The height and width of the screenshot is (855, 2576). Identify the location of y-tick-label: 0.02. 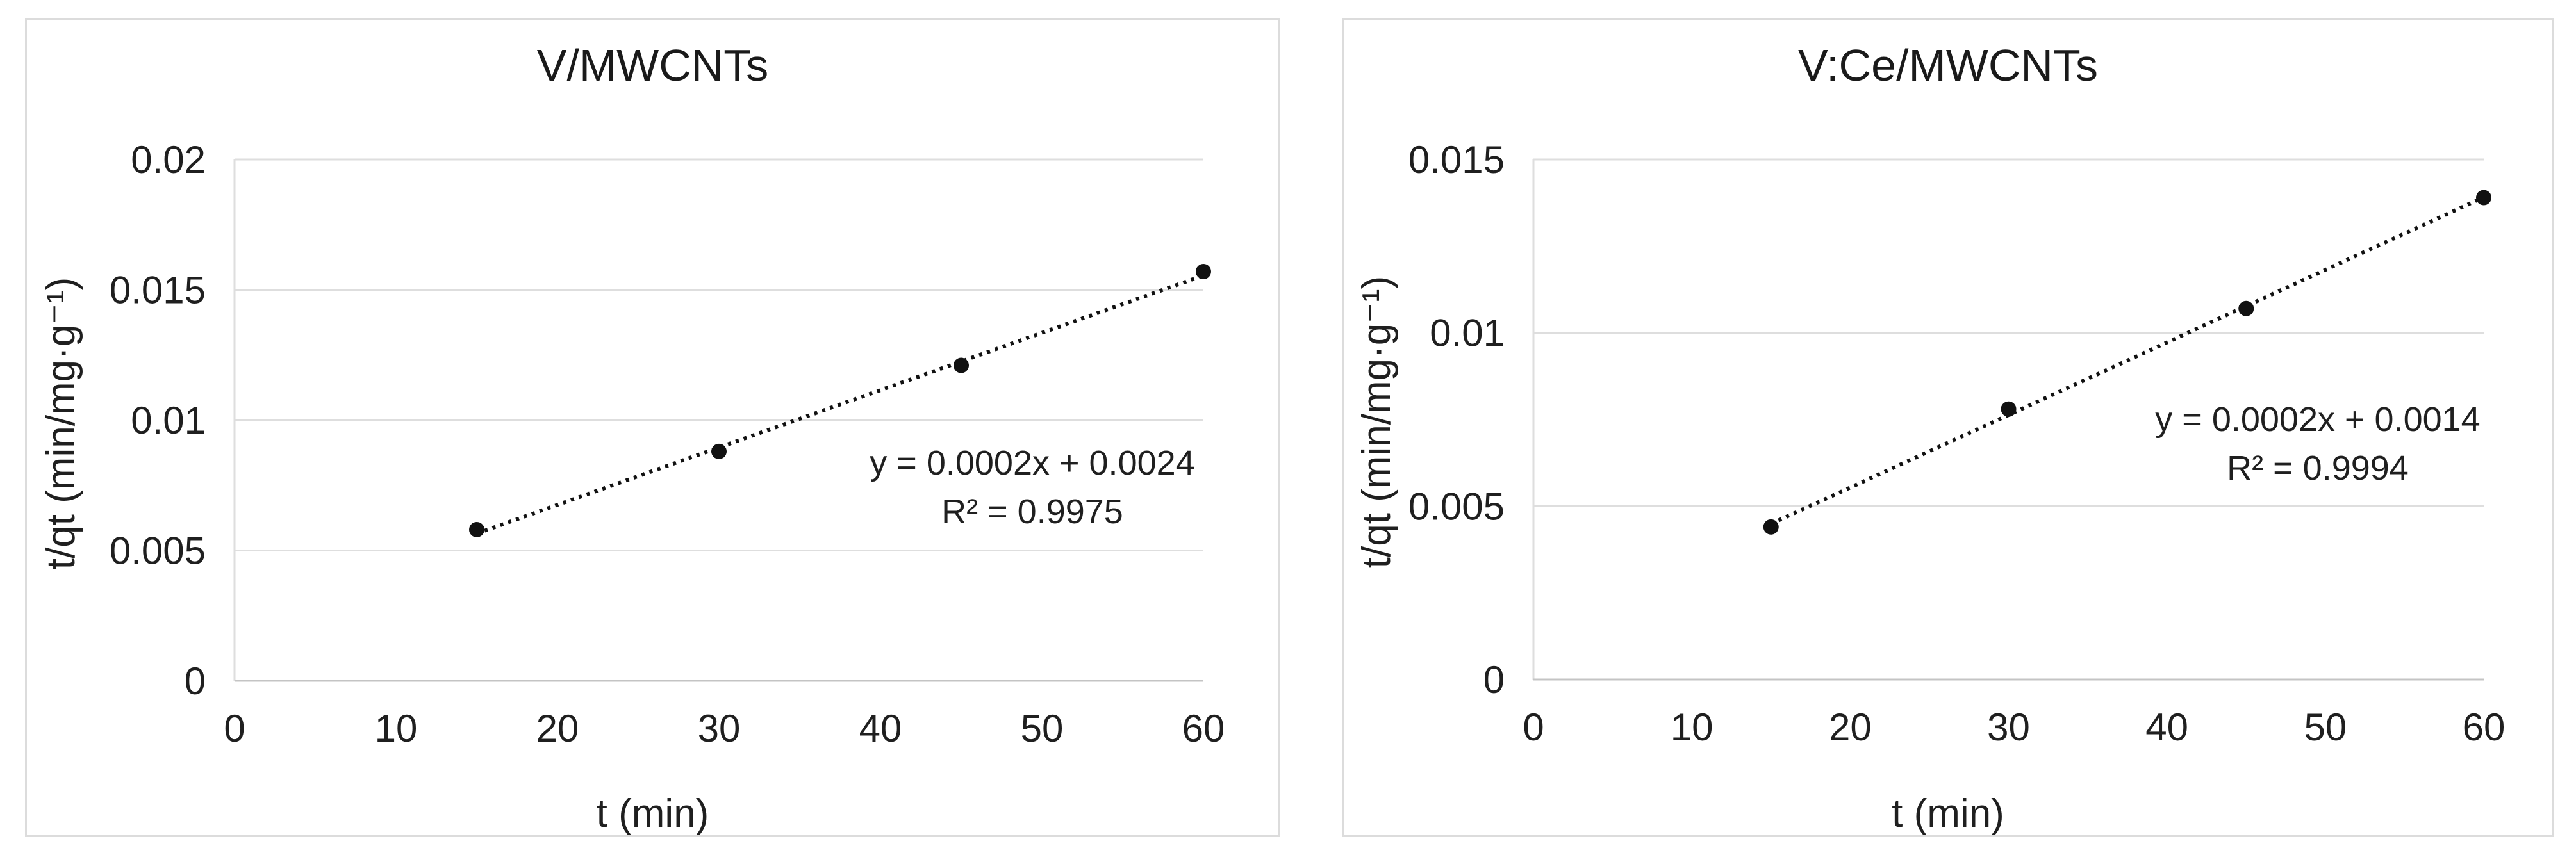
(168, 159).